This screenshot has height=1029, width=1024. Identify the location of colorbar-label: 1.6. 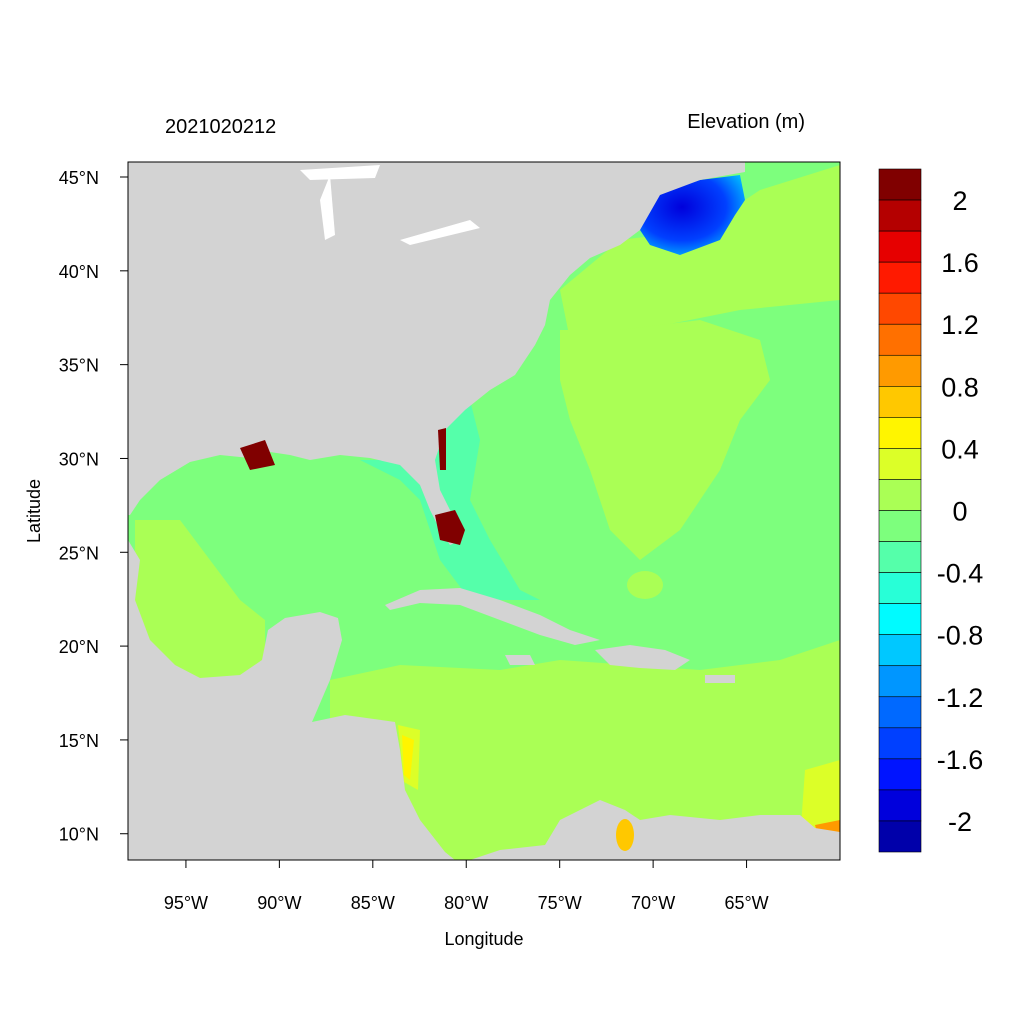
(960, 263).